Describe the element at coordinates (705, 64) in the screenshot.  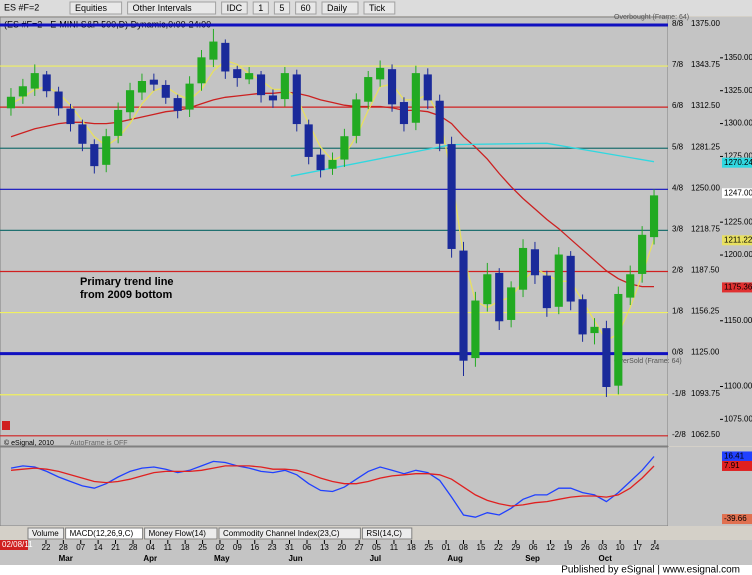
I see `level-price: 1343.75` at that location.